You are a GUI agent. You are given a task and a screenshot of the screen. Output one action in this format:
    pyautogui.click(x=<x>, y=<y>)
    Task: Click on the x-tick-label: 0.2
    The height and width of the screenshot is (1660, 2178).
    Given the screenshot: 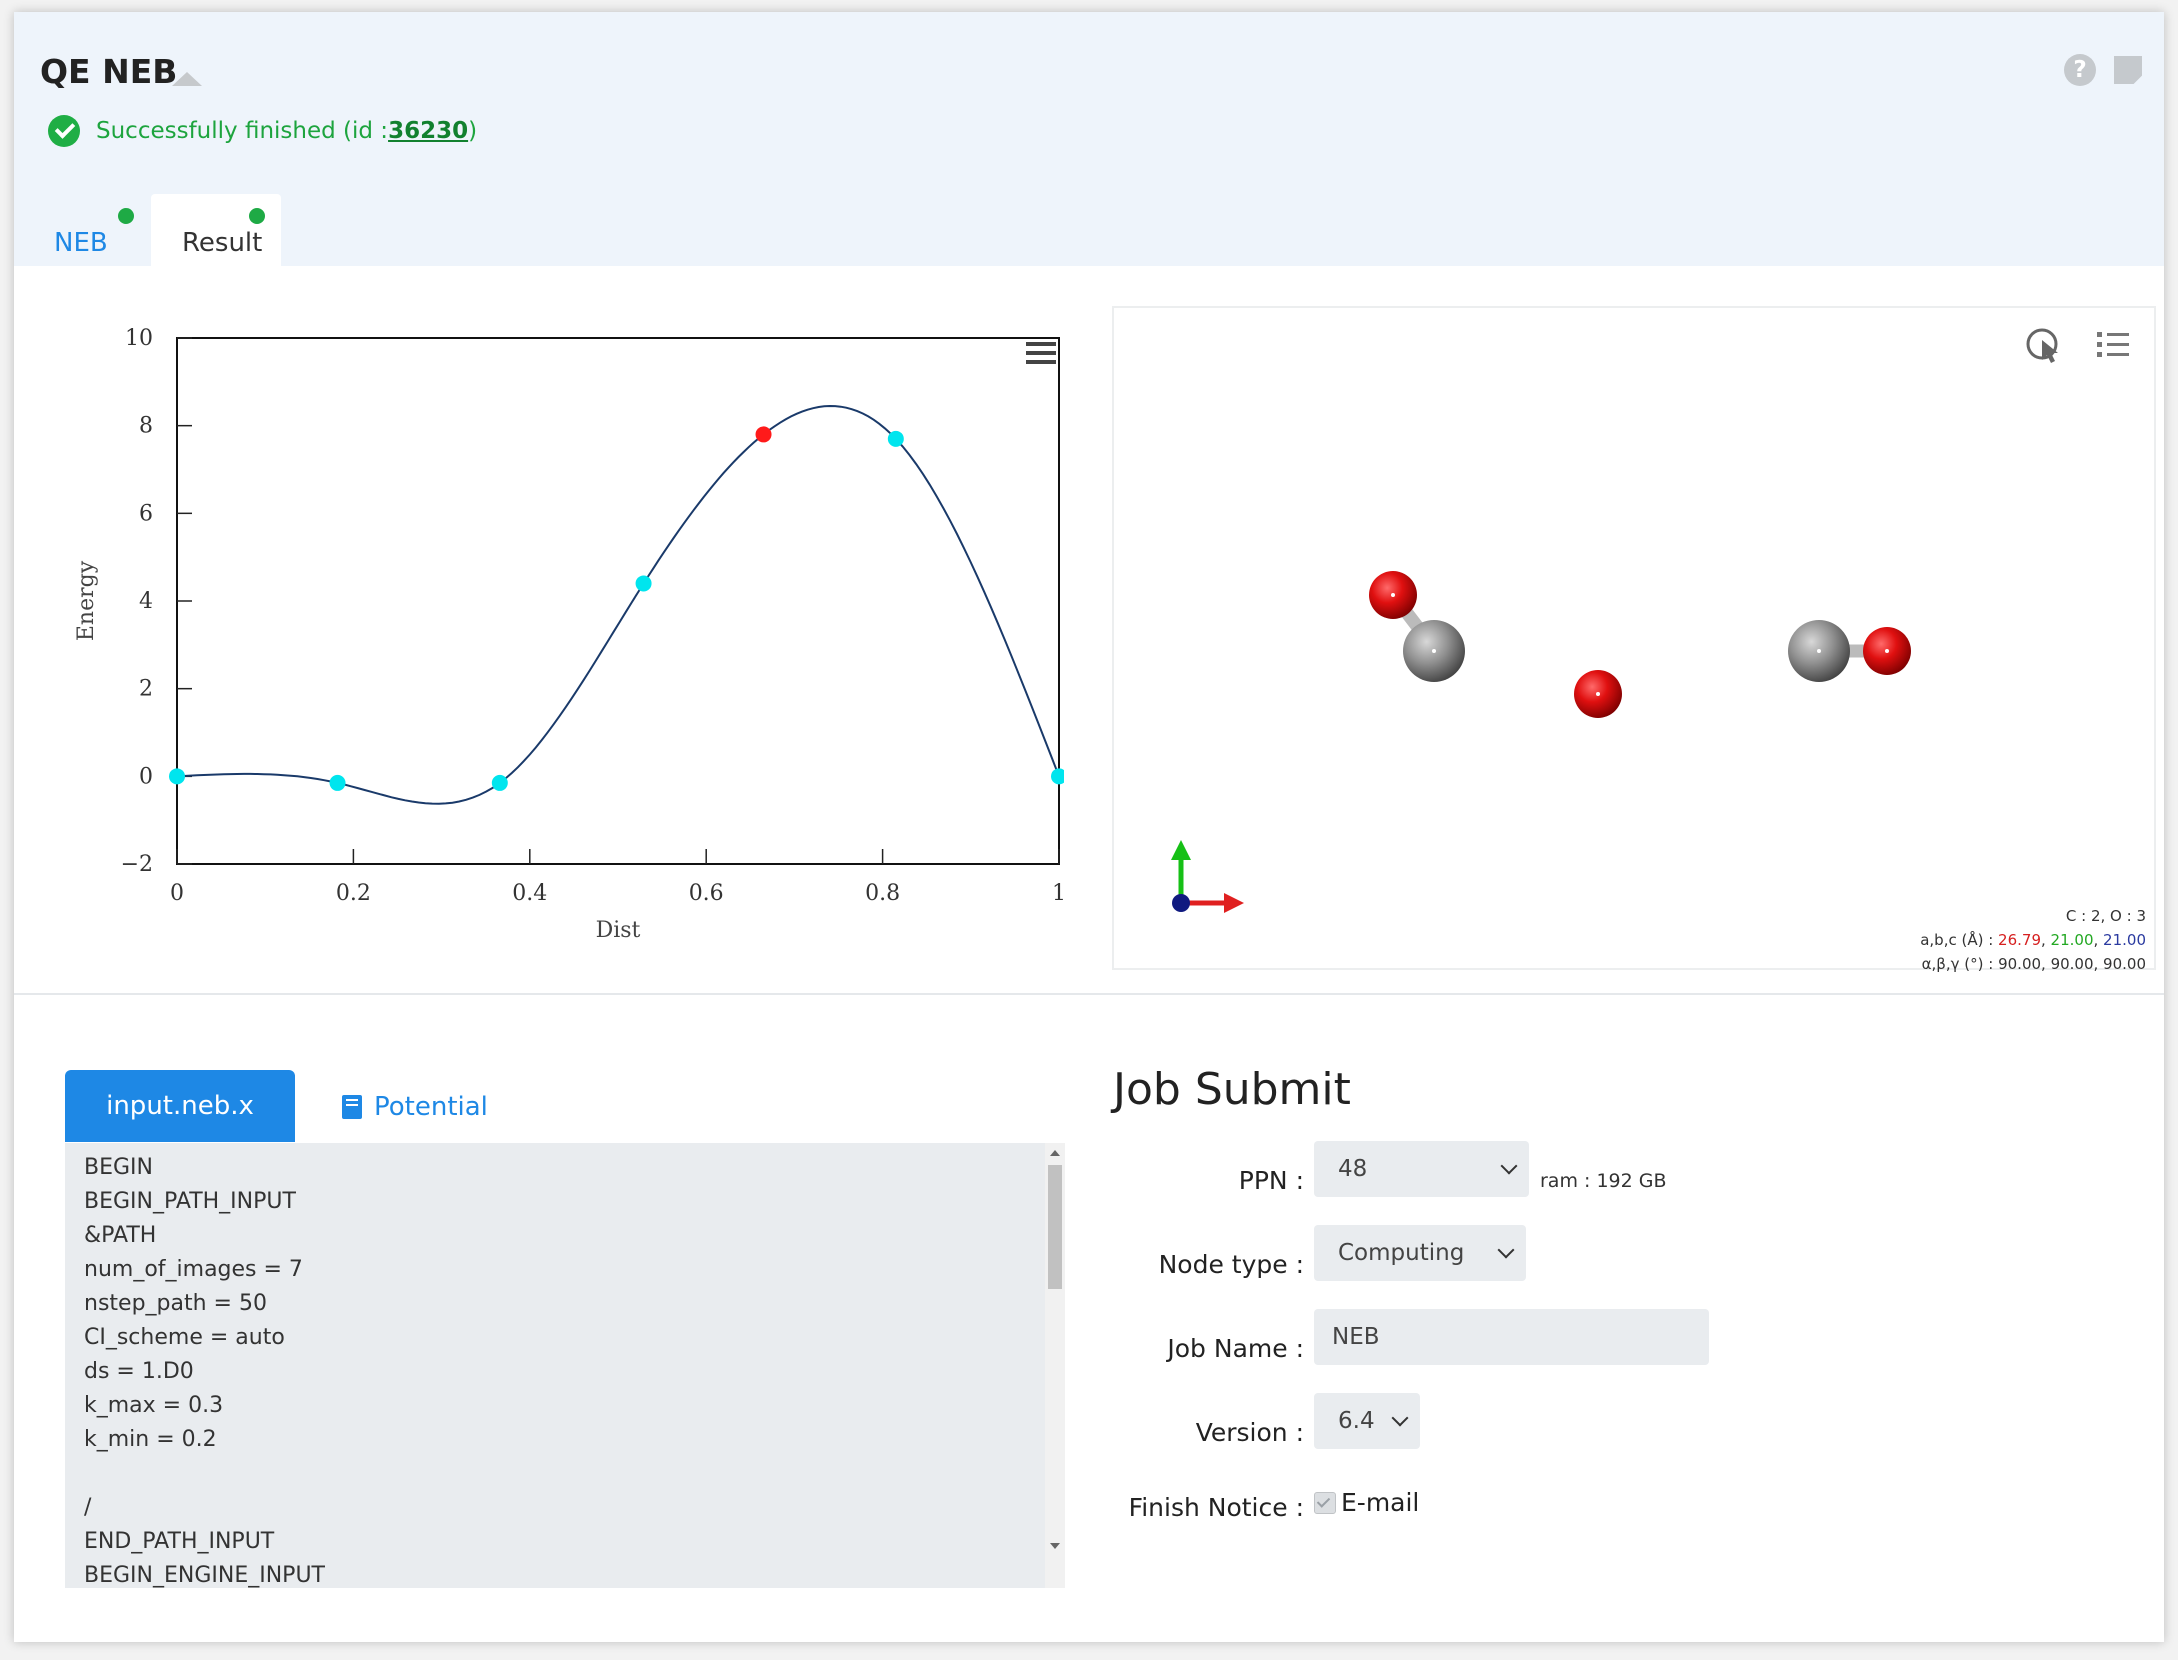 What is the action you would take?
    pyautogui.click(x=353, y=893)
    